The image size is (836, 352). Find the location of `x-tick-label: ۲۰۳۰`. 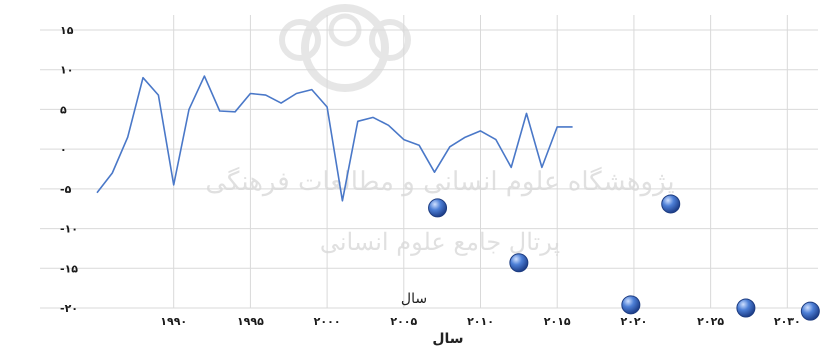

x-tick-label: ۲۰۳۰ is located at coordinates (787, 321).